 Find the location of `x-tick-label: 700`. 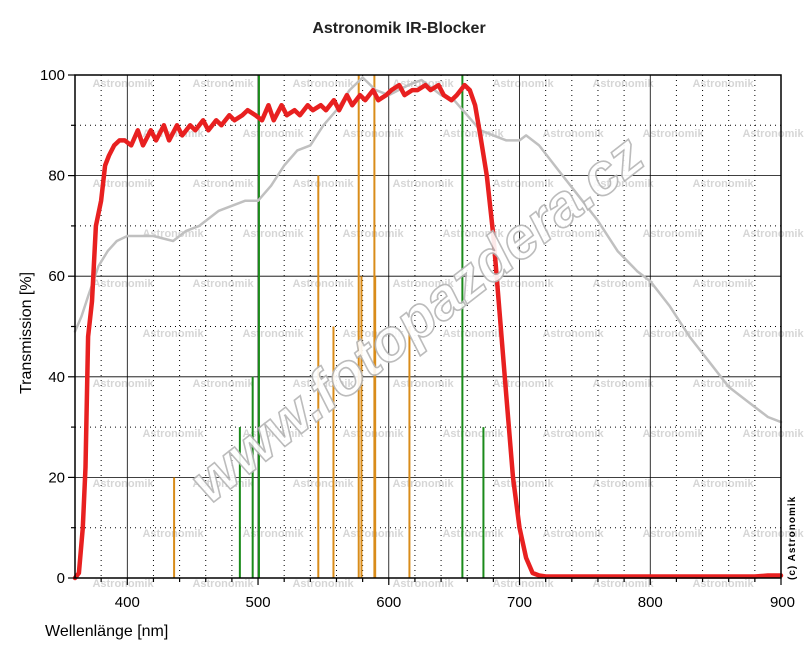

x-tick-label: 700 is located at coordinates (519, 602).